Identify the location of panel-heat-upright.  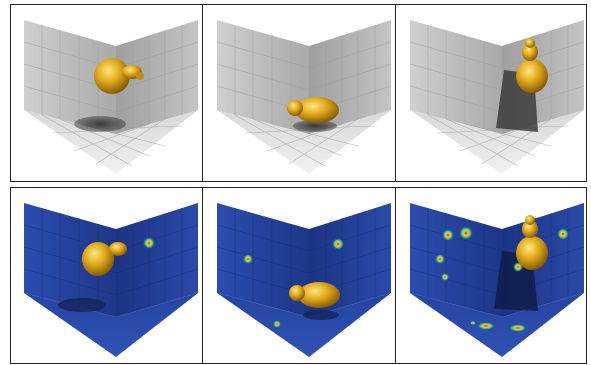
(497, 280).